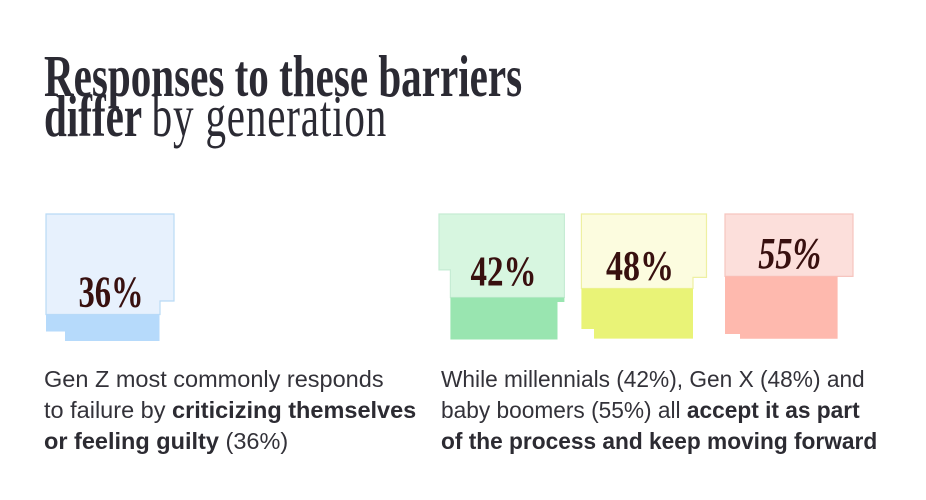  I want to click on svg-text: 42%, so click(504, 272).